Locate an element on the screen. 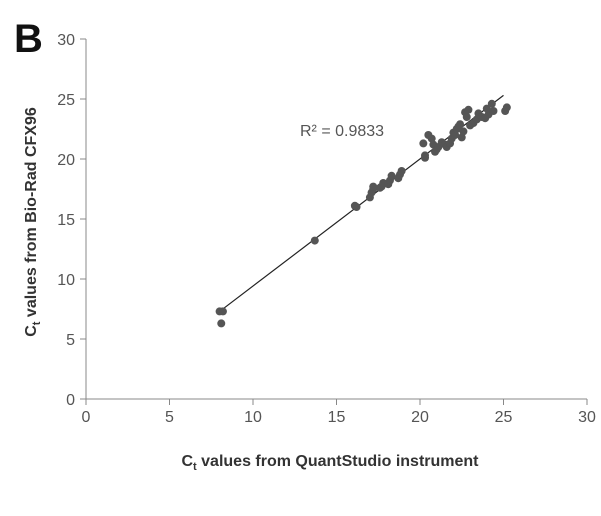 This screenshot has width=601, height=516. x-tick-label: 0 is located at coordinates (86, 417).